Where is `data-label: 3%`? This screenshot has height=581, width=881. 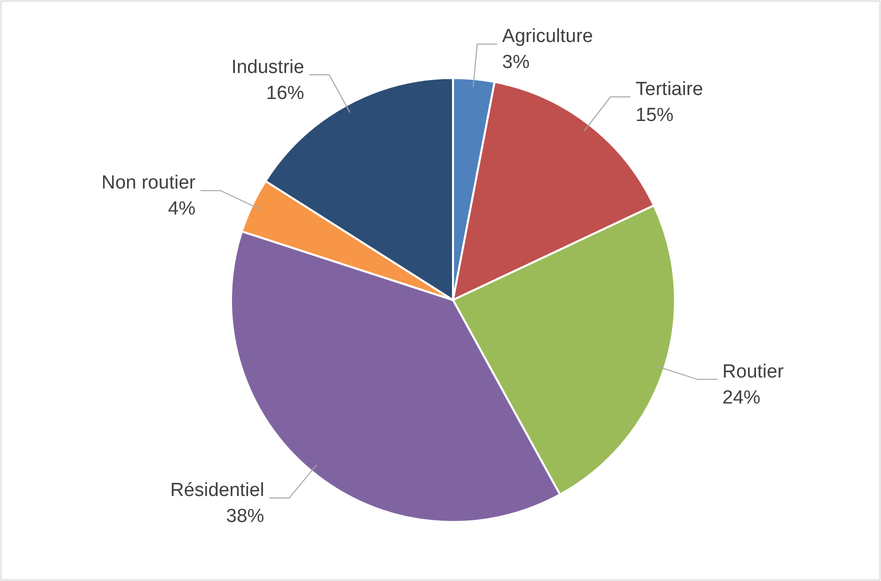
data-label: 3% is located at coordinates (516, 63).